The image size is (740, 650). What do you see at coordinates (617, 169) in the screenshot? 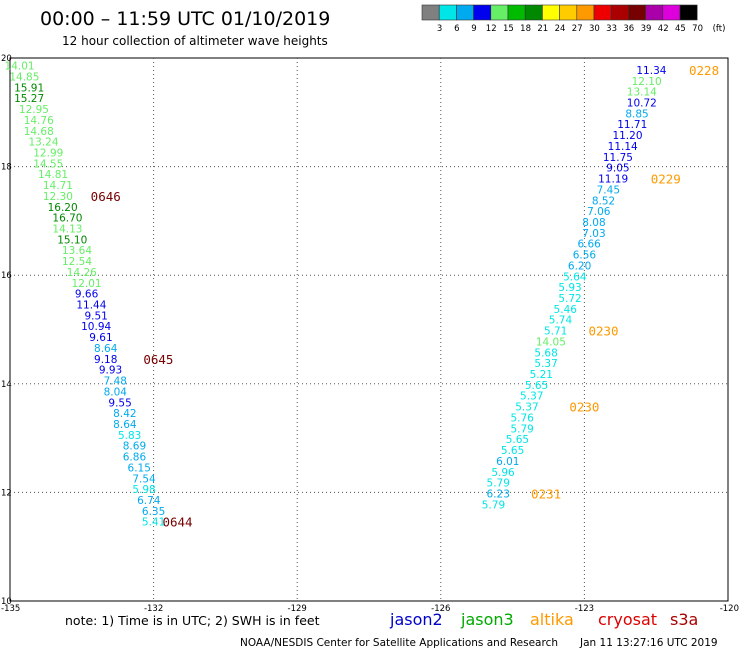
I see `swh-value: 9.05` at bounding box center [617, 169].